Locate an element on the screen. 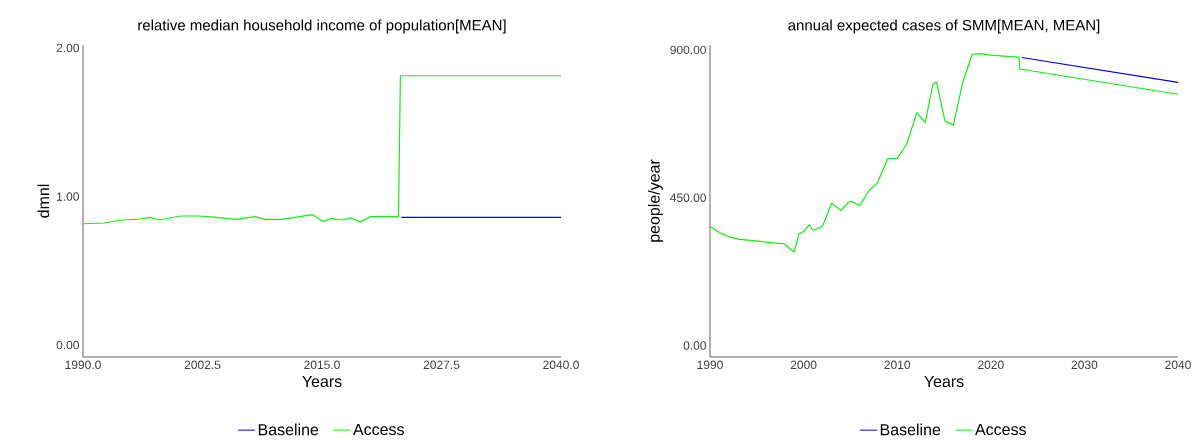 Image resolution: width=1201 pixels, height=445 pixels. y-tick-label: 900.00 is located at coordinates (688, 50).